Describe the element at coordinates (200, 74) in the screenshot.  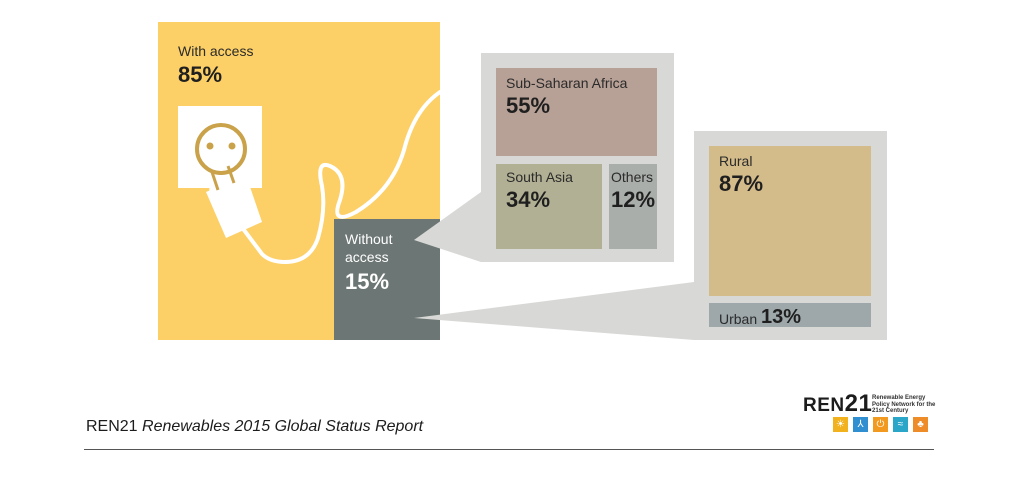
I see `with-access-value: 85%` at that location.